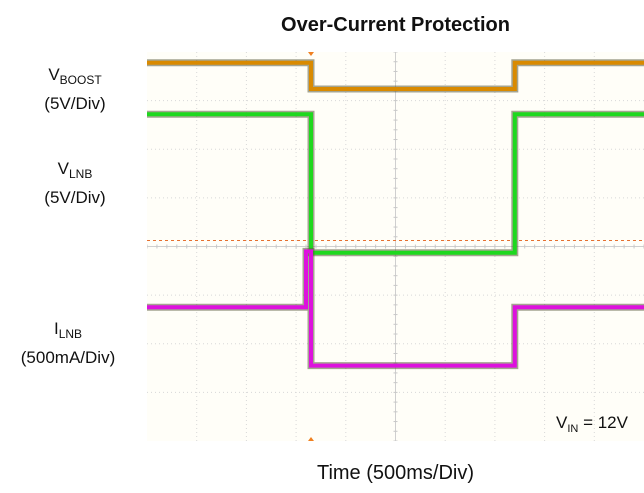 The width and height of the screenshot is (644, 493). I want to click on vlnb-label-sub: LNB, so click(81, 174).